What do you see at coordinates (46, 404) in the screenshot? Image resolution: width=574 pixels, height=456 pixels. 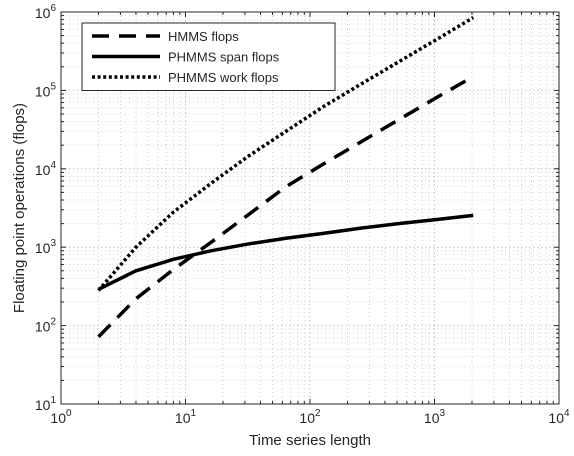 I see `y-tick-label: 10¹` at bounding box center [46, 404].